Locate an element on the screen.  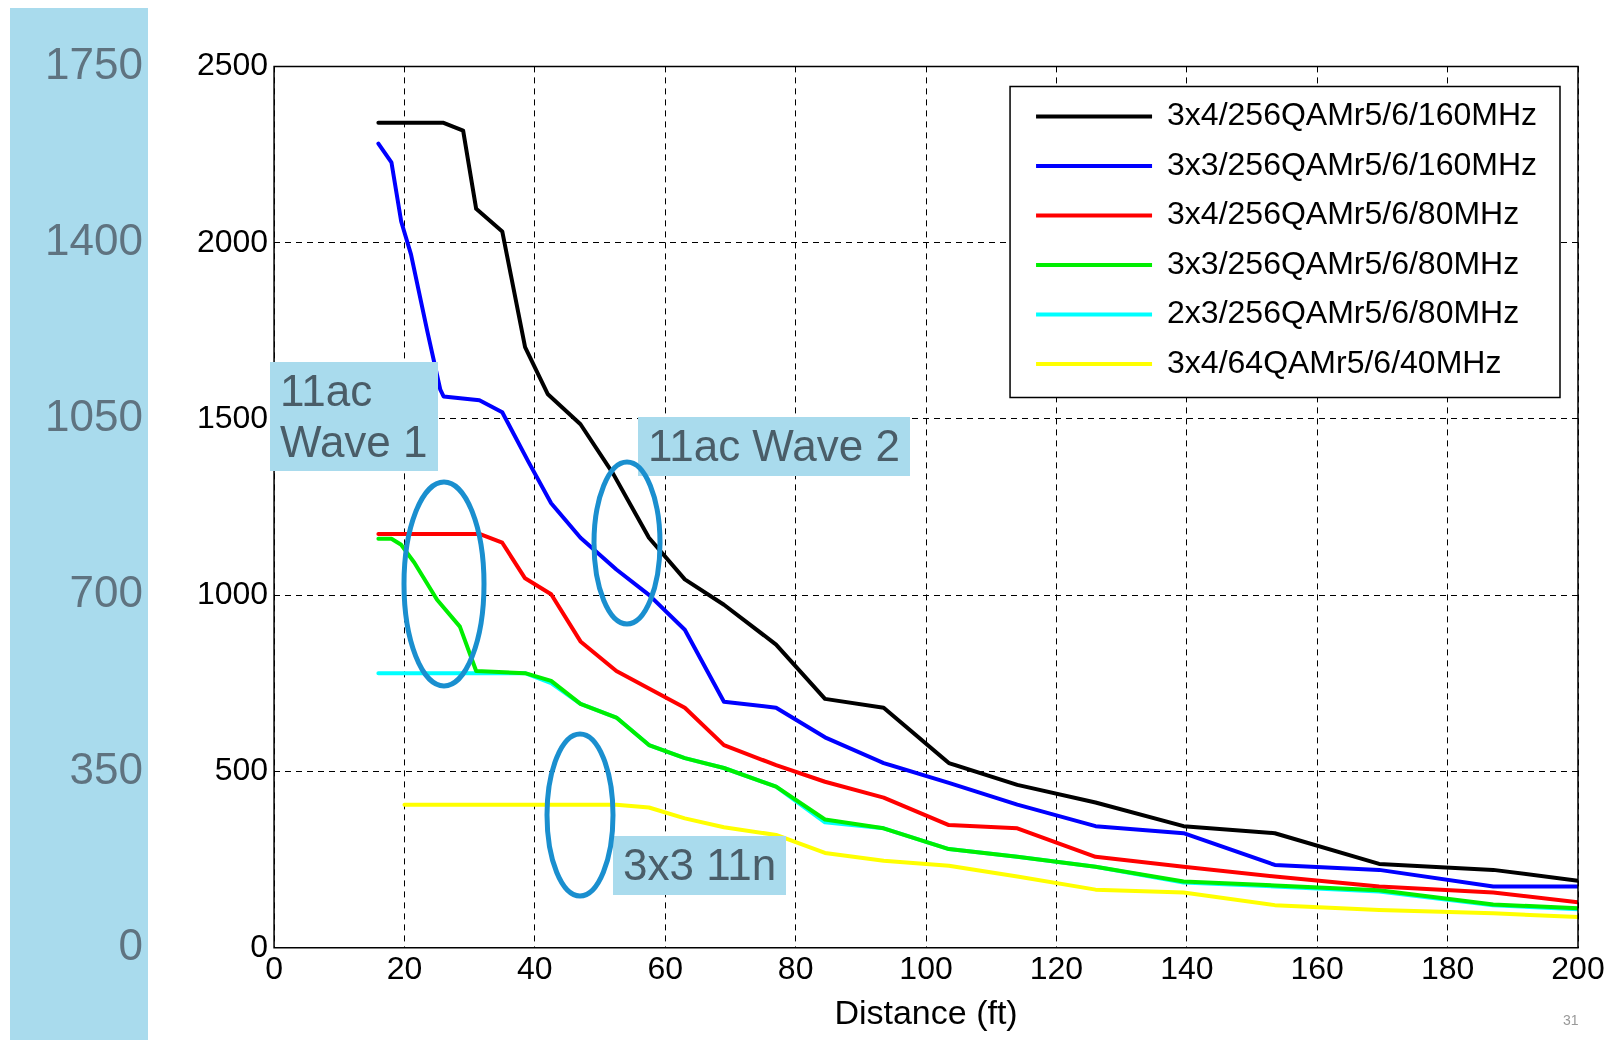
legend-label: 3x4/256QAMr5/6/160MHz is located at coordinates (1352, 114).